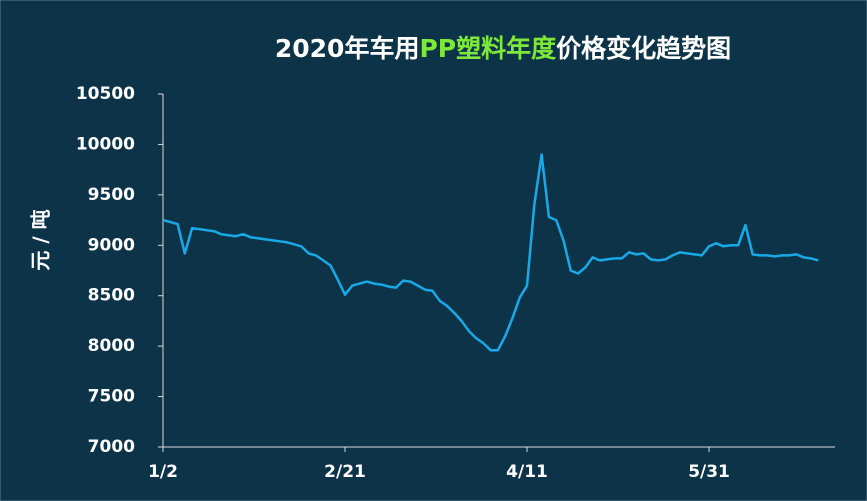 The image size is (867, 501). What do you see at coordinates (345, 472) in the screenshot?
I see `x-tick-label: 2/21` at bounding box center [345, 472].